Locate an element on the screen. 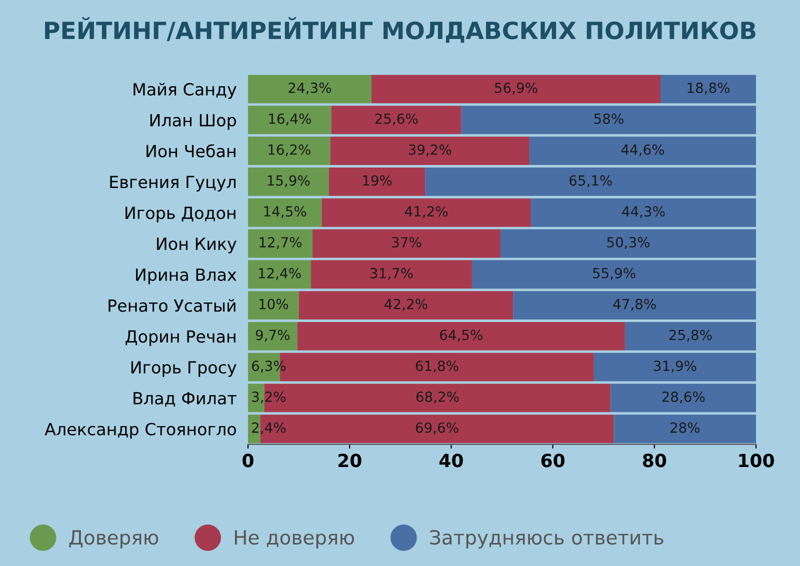  y-tick-label: Игорь Додон is located at coordinates (181, 214).